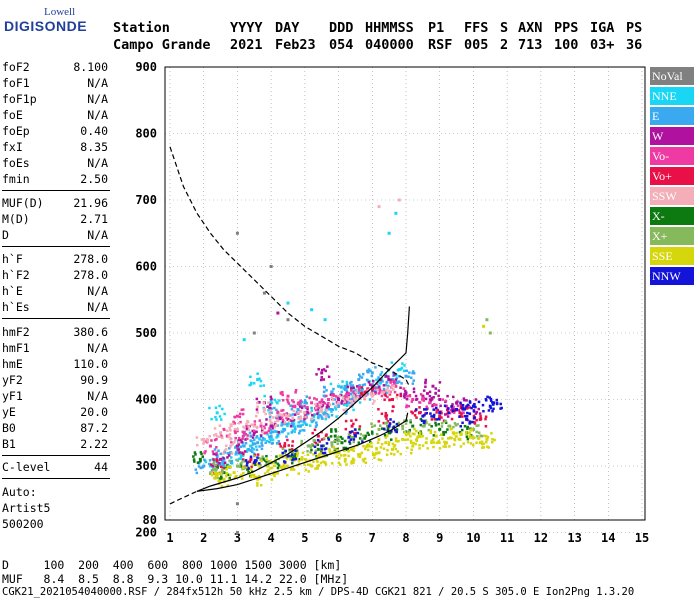 Image resolution: width=700 pixels, height=600 pixels. Describe the element at coordinates (23, 203) in the screenshot. I see `param-key: MUF(D)` at that location.